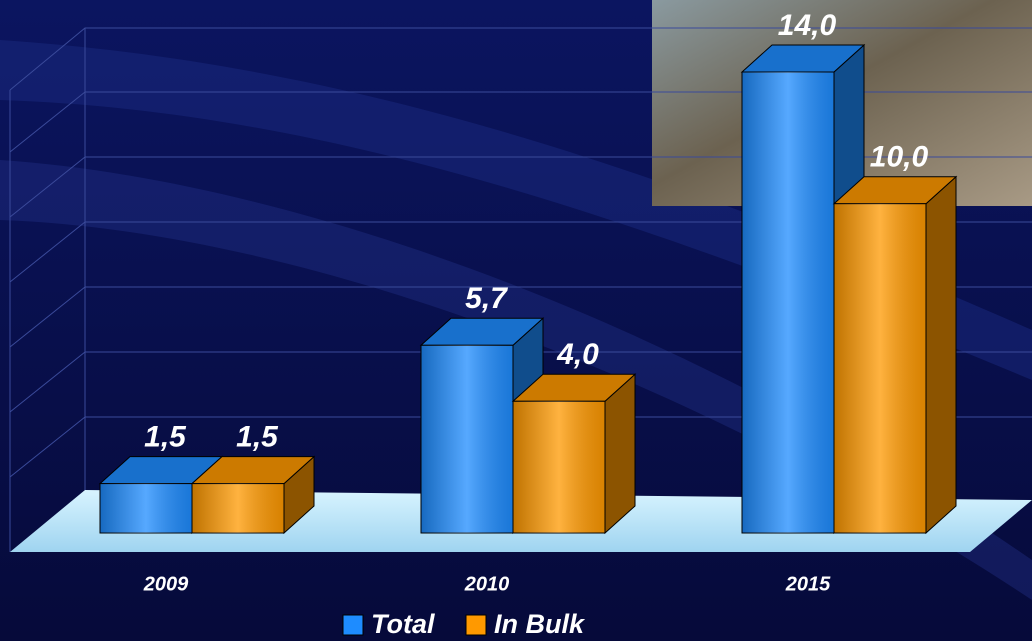  What do you see at coordinates (486, 298) in the screenshot?
I see `value-label: 5,7` at bounding box center [486, 298].